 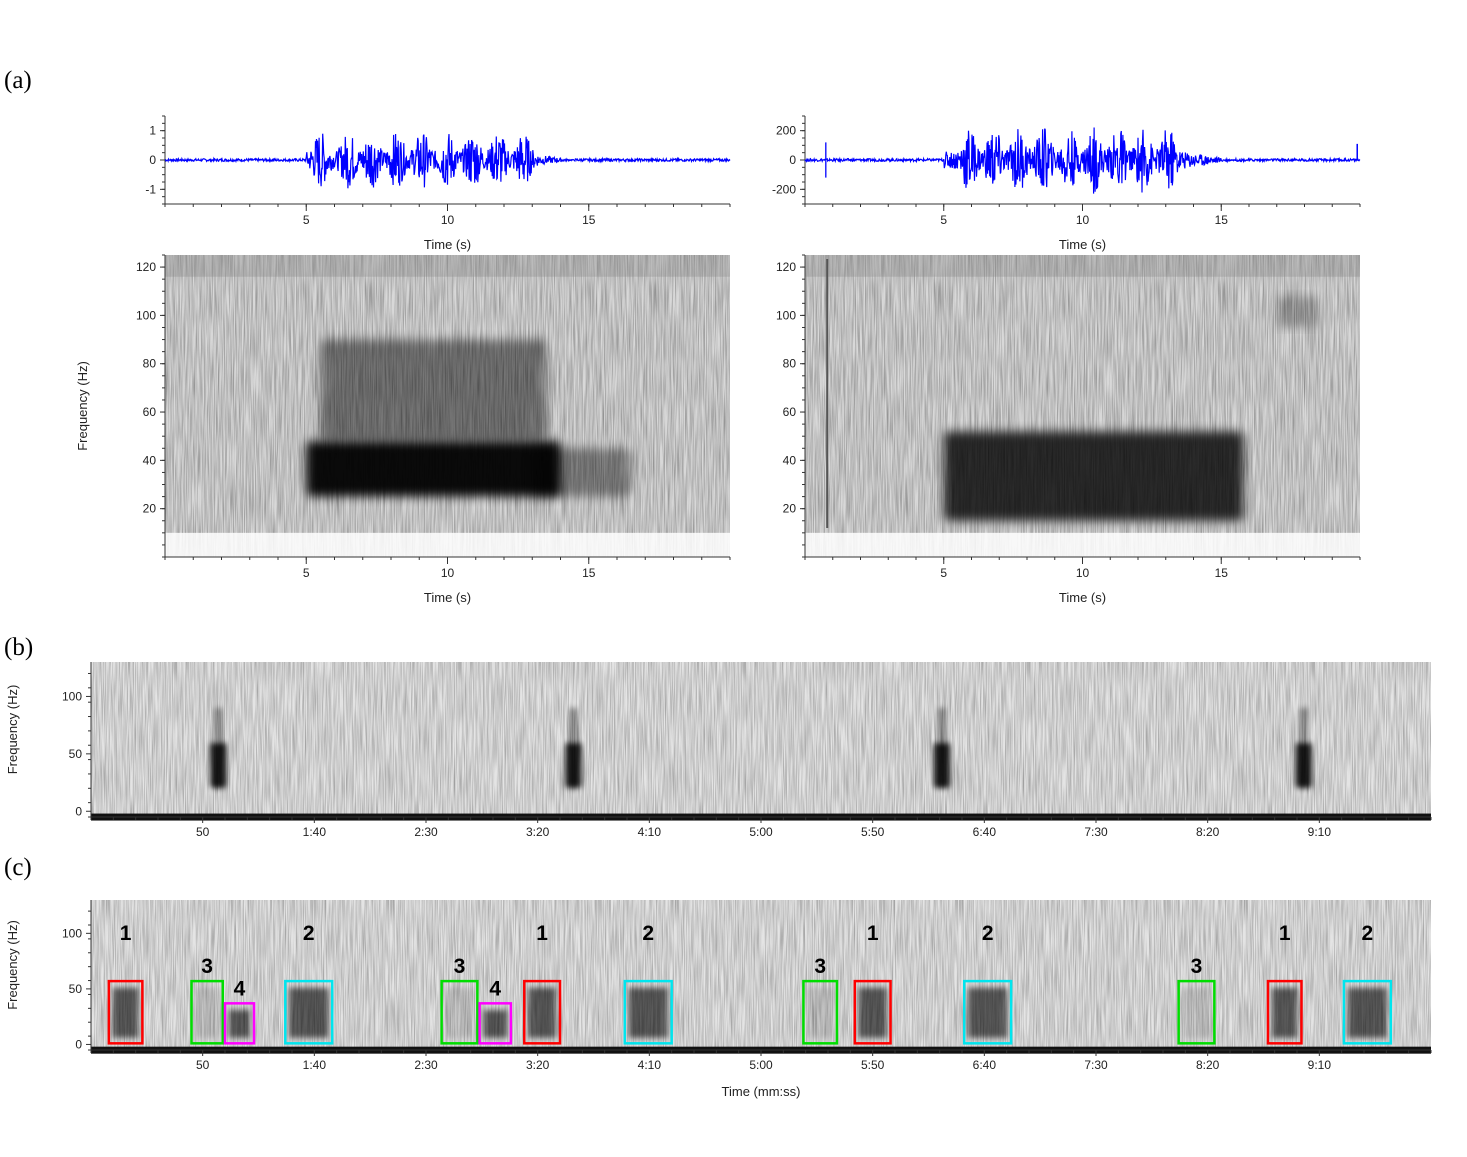 I want to click on y-tick-label: 1, so click(x=152, y=131).